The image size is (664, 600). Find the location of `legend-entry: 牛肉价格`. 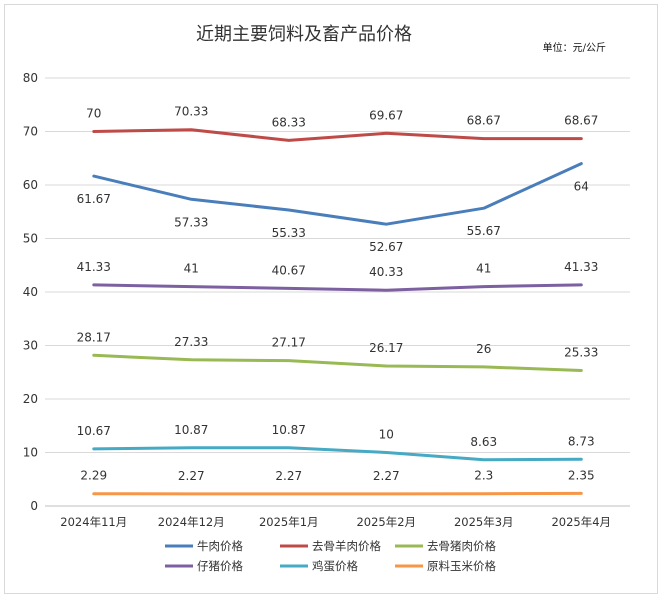

legend-entry: 牛肉价格 is located at coordinates (220, 546).